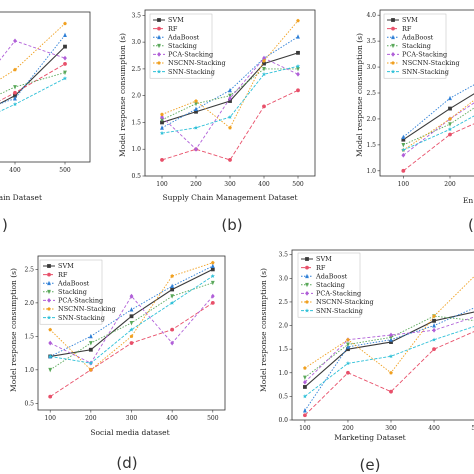  Describe the element at coordinates (370, 465) in the screenshot. I see `panel-tag-e: (e)` at that location.